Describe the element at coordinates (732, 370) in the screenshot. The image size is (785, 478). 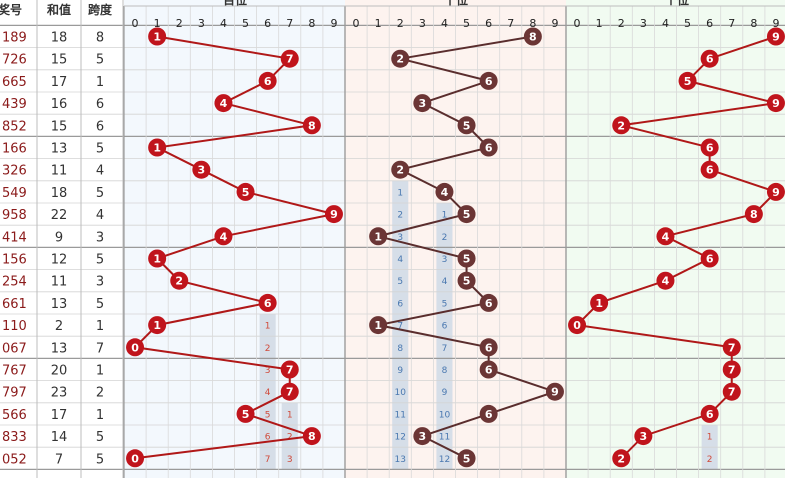
I see `ball-digit: 7` at that location.